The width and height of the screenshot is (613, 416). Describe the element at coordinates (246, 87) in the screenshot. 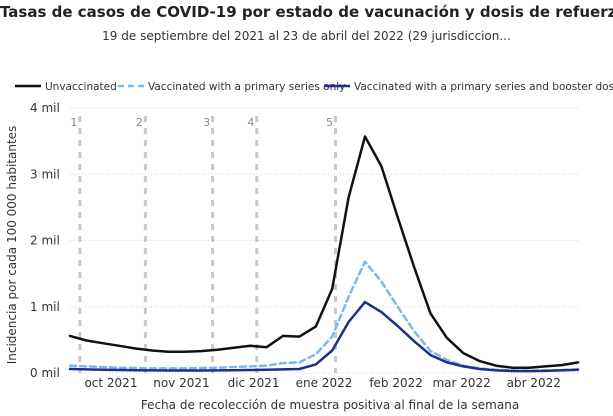

I see `legend-label: Vaccinated with a primary series only` at that location.